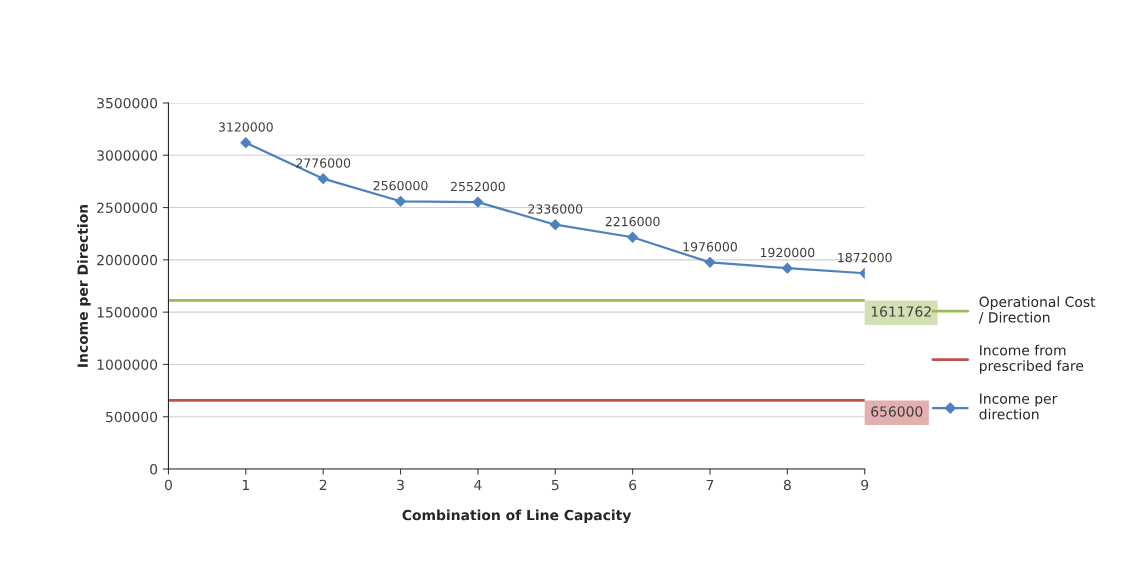 The image size is (1123, 572). Describe the element at coordinates (477, 186) in the screenshot. I see `data-label: 2552000` at that location.